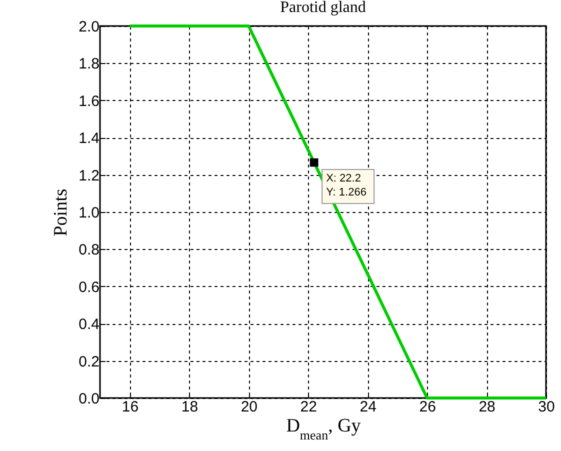 The width and height of the screenshot is (561, 451). Describe the element at coordinates (89, 175) in the screenshot. I see `y-tick-label: 1.2` at that location.